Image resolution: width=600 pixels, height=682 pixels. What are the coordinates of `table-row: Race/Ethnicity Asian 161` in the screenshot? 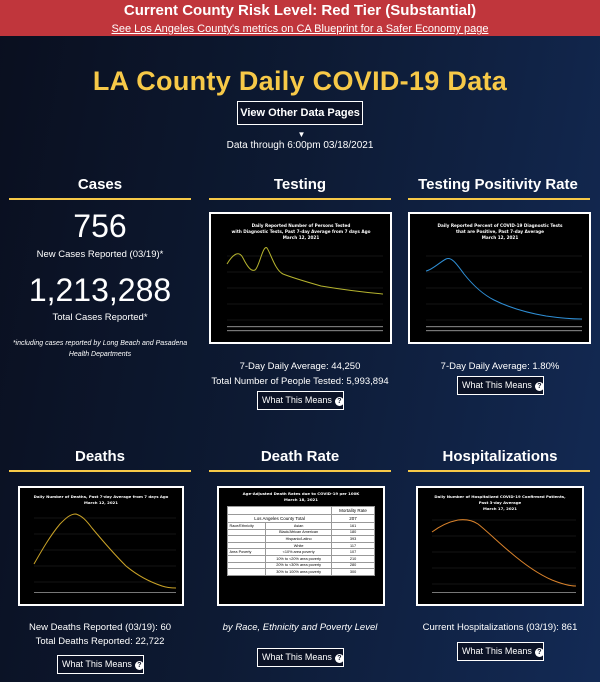 It's located at (300, 526).